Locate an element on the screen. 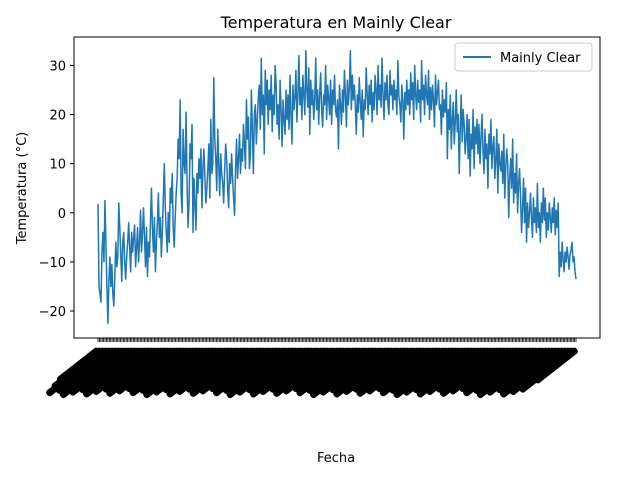  x-tick-marks is located at coordinates (337, 340).